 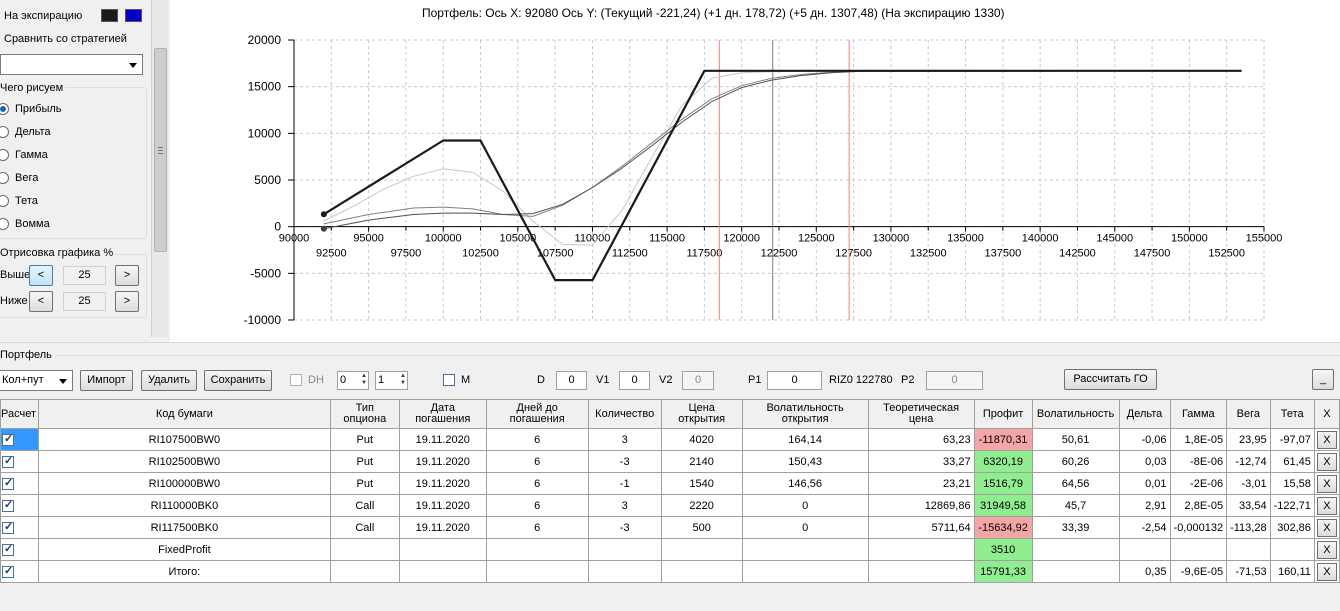 What do you see at coordinates (160, 150) in the screenshot?
I see `scrollbar-thumb` at bounding box center [160, 150].